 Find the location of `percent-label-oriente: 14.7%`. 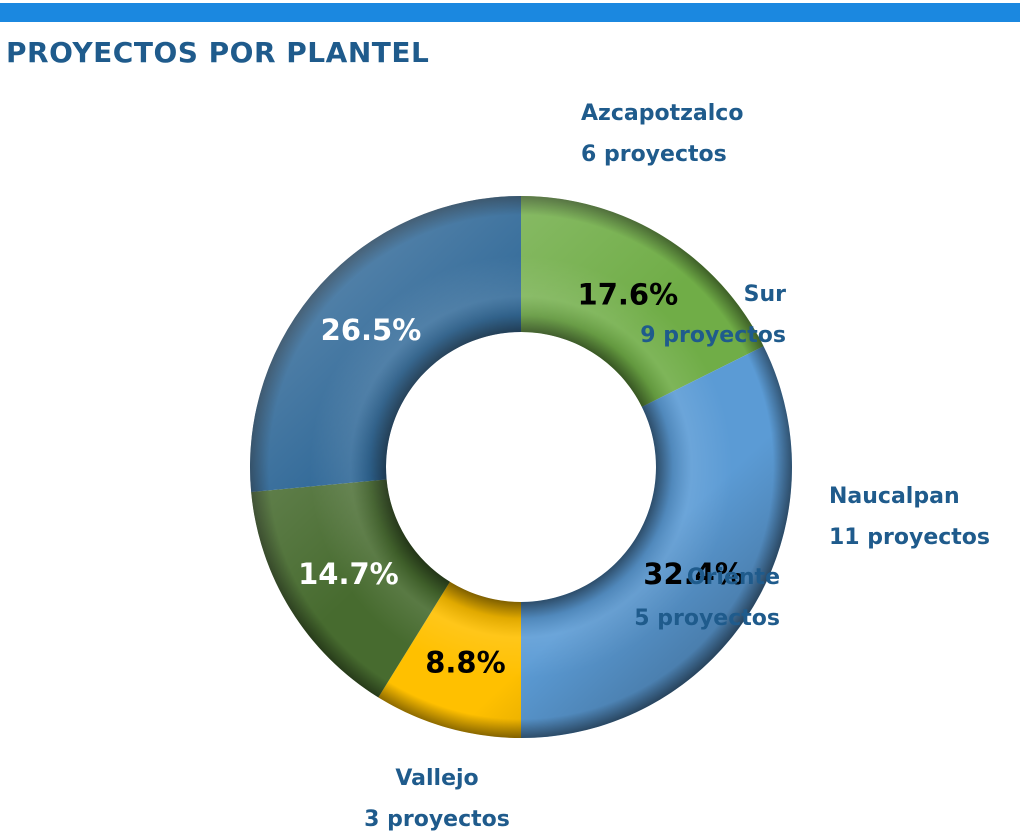

percent-label-oriente: 14.7% is located at coordinates (348, 574).